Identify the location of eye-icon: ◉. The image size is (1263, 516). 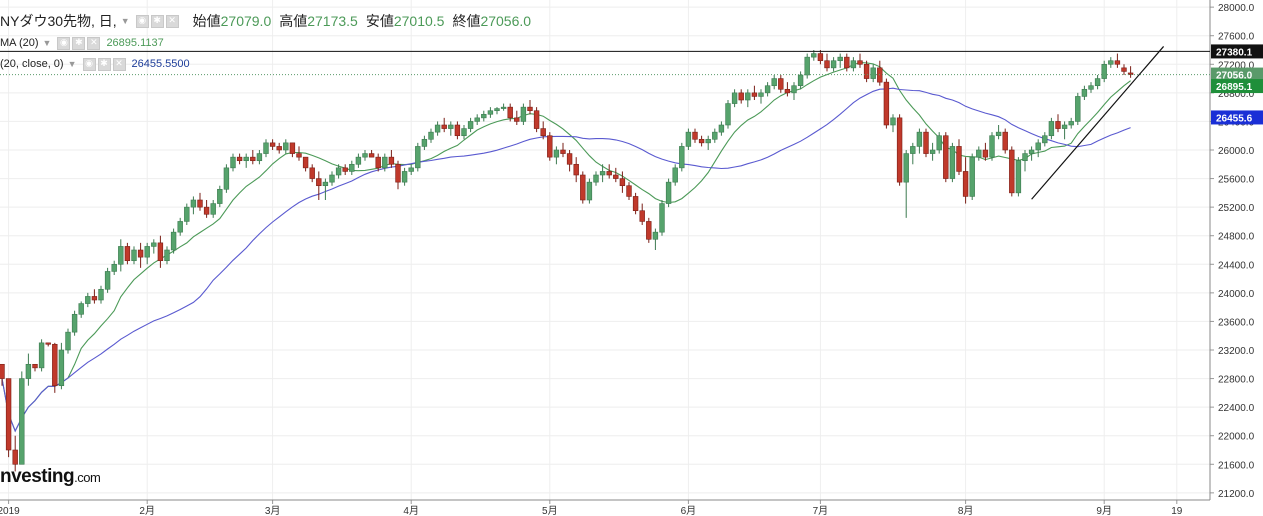
(89, 64).